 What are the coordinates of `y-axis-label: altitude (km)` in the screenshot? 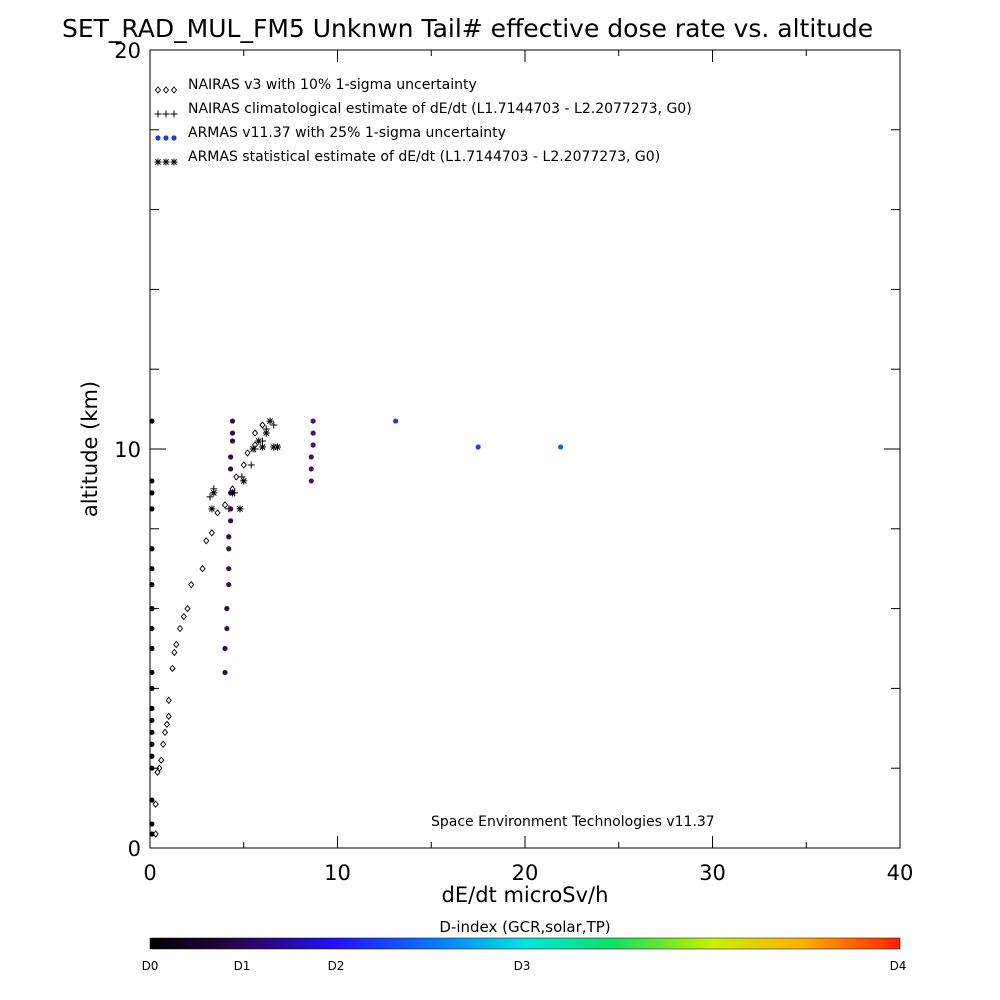 It's located at (90, 449).